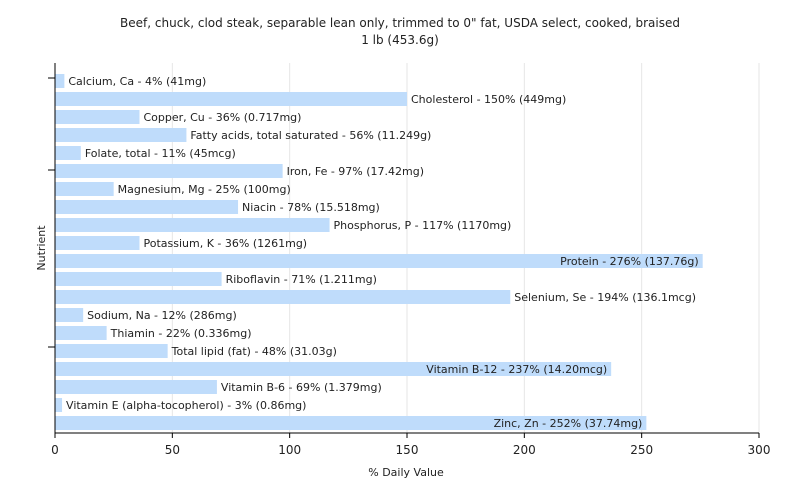 Image resolution: width=800 pixels, height=500 pixels. I want to click on y-axis-title: Nutrient, so click(41, 248).